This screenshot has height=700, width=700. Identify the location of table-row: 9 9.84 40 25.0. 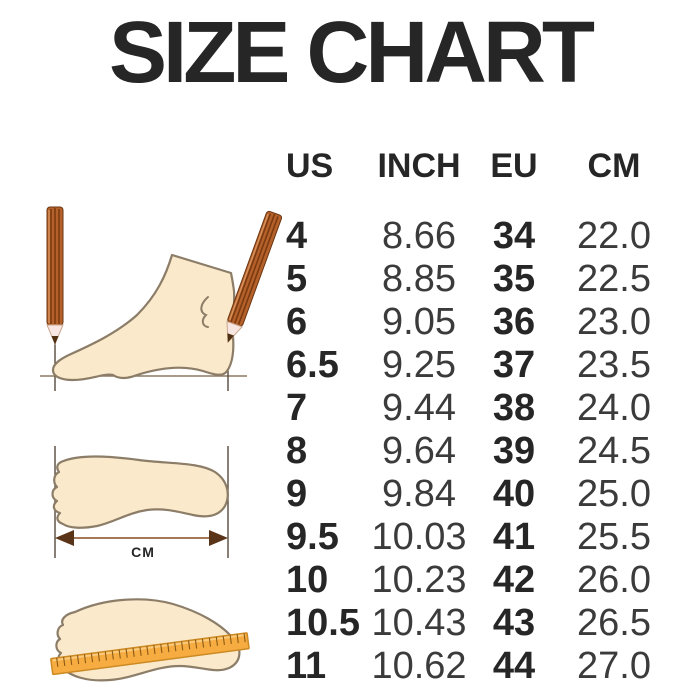
(476, 494).